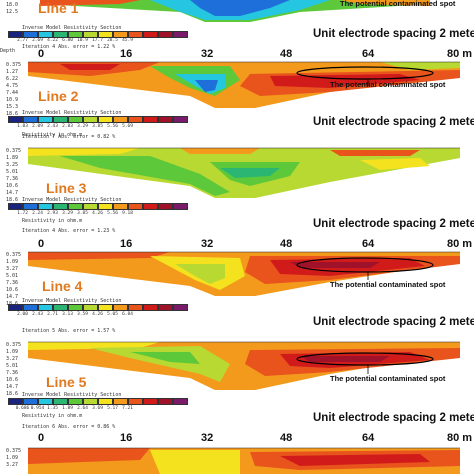 The width and height of the screenshot is (474, 474). I want to click on x-tick-32-l4: 32, so click(207, 244).